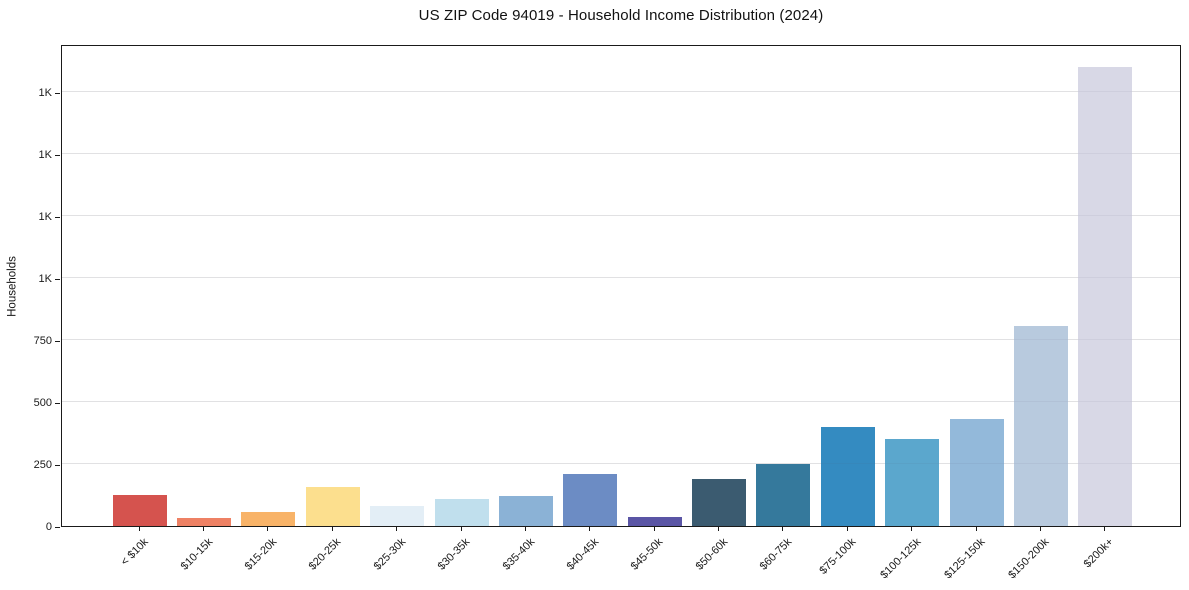 The image size is (1189, 590). I want to click on bar-$200k+, so click(1105, 296).